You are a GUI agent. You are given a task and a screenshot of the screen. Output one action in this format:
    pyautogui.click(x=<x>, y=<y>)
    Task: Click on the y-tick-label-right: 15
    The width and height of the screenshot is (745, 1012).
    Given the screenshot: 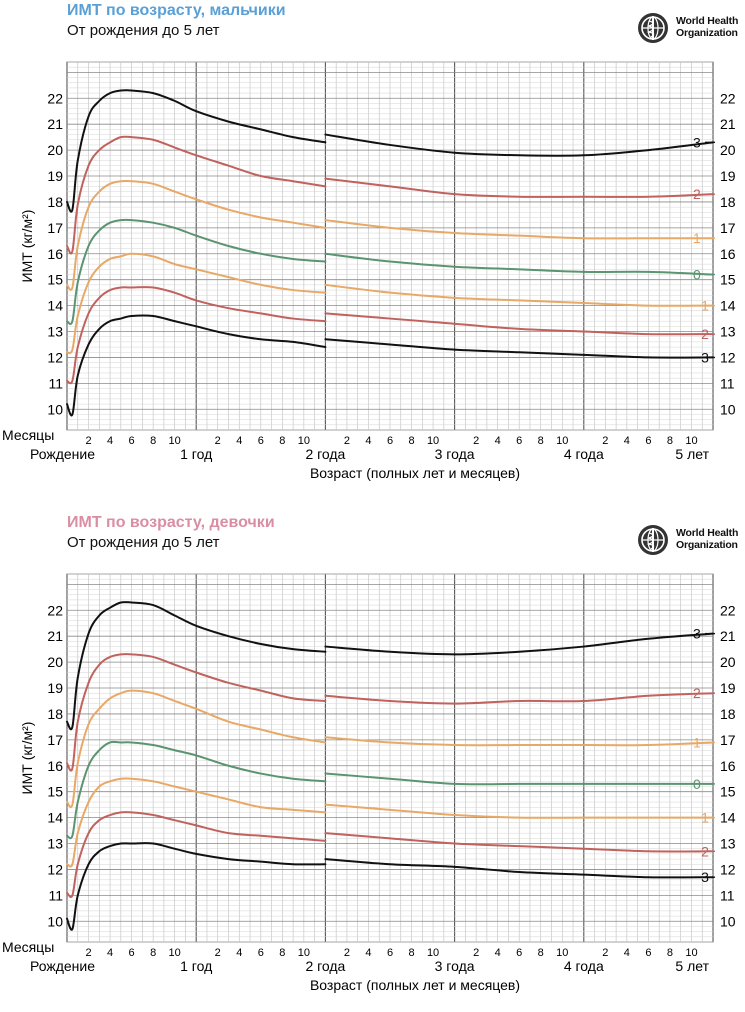 What is the action you would take?
    pyautogui.click(x=728, y=792)
    